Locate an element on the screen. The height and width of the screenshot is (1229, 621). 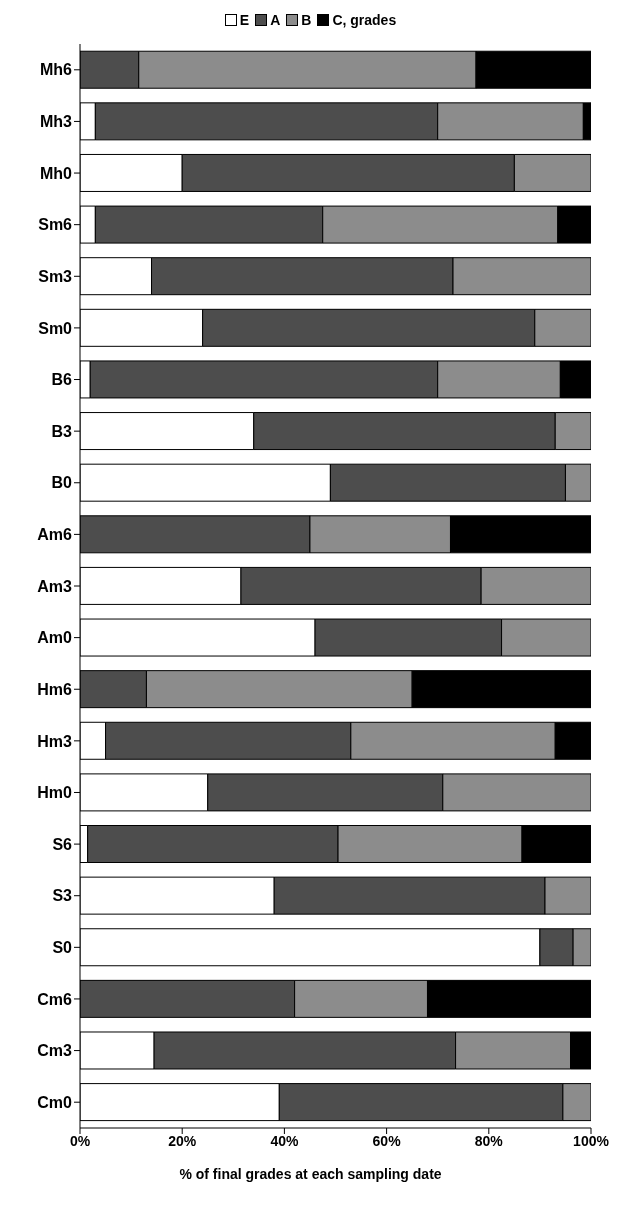
legend-label: C, grades is located at coordinates (364, 20).